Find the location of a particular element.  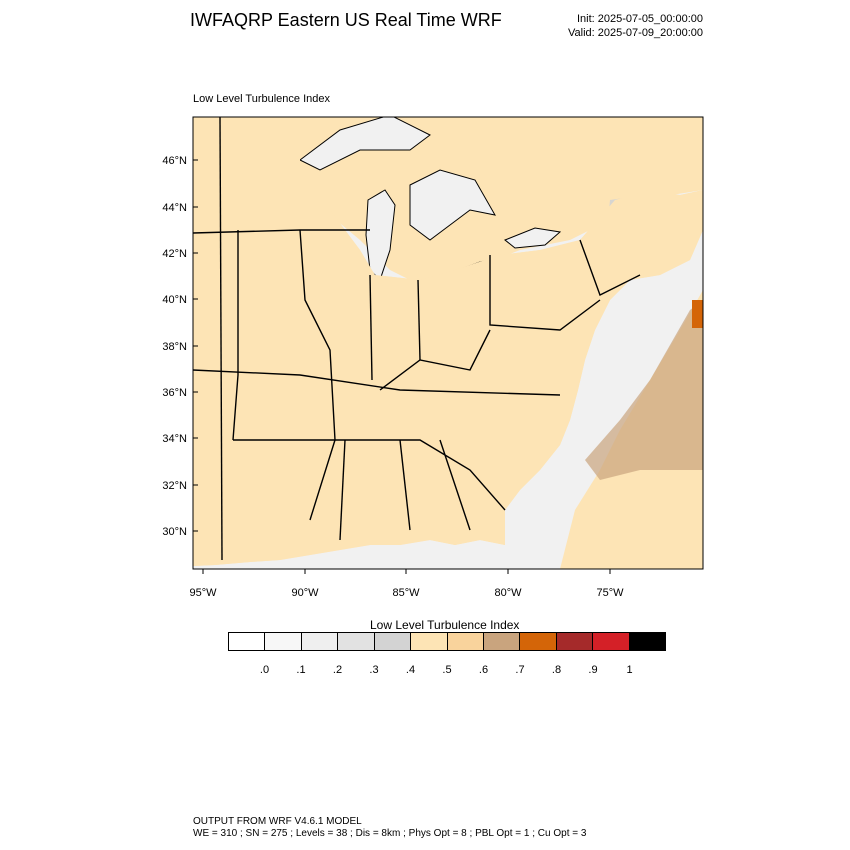

latitude-label: 38°N is located at coordinates (174, 347).